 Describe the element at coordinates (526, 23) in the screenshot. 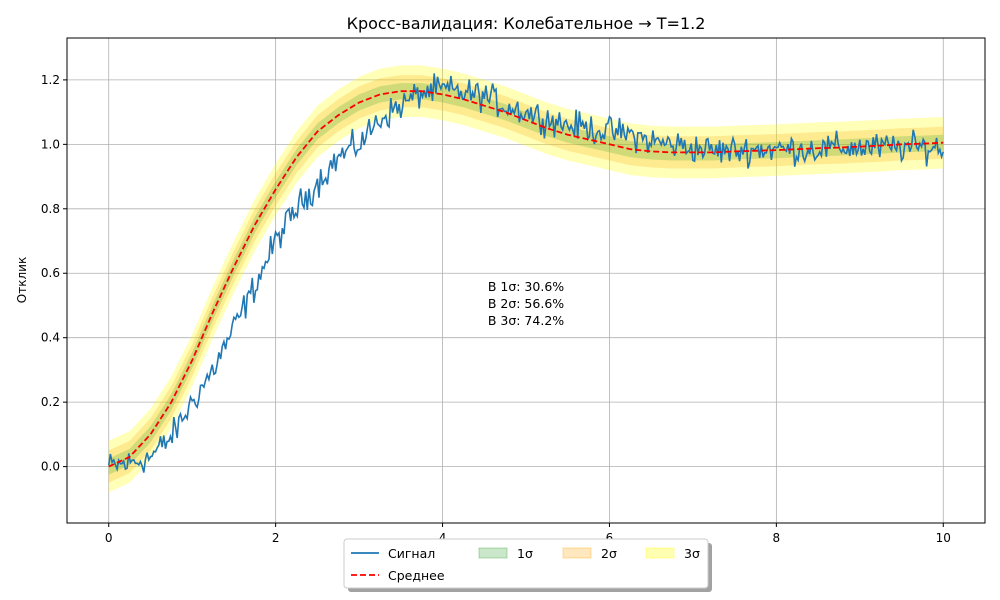

I see `chart-title: Кросс-валидация: Колебательное → T=1.2` at that location.